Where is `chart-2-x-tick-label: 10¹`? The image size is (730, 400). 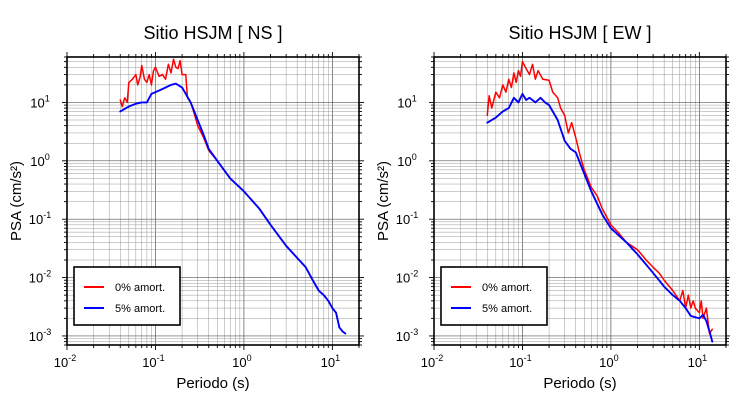
chart-2-x-tick-label: 10¹ is located at coordinates (697, 361).